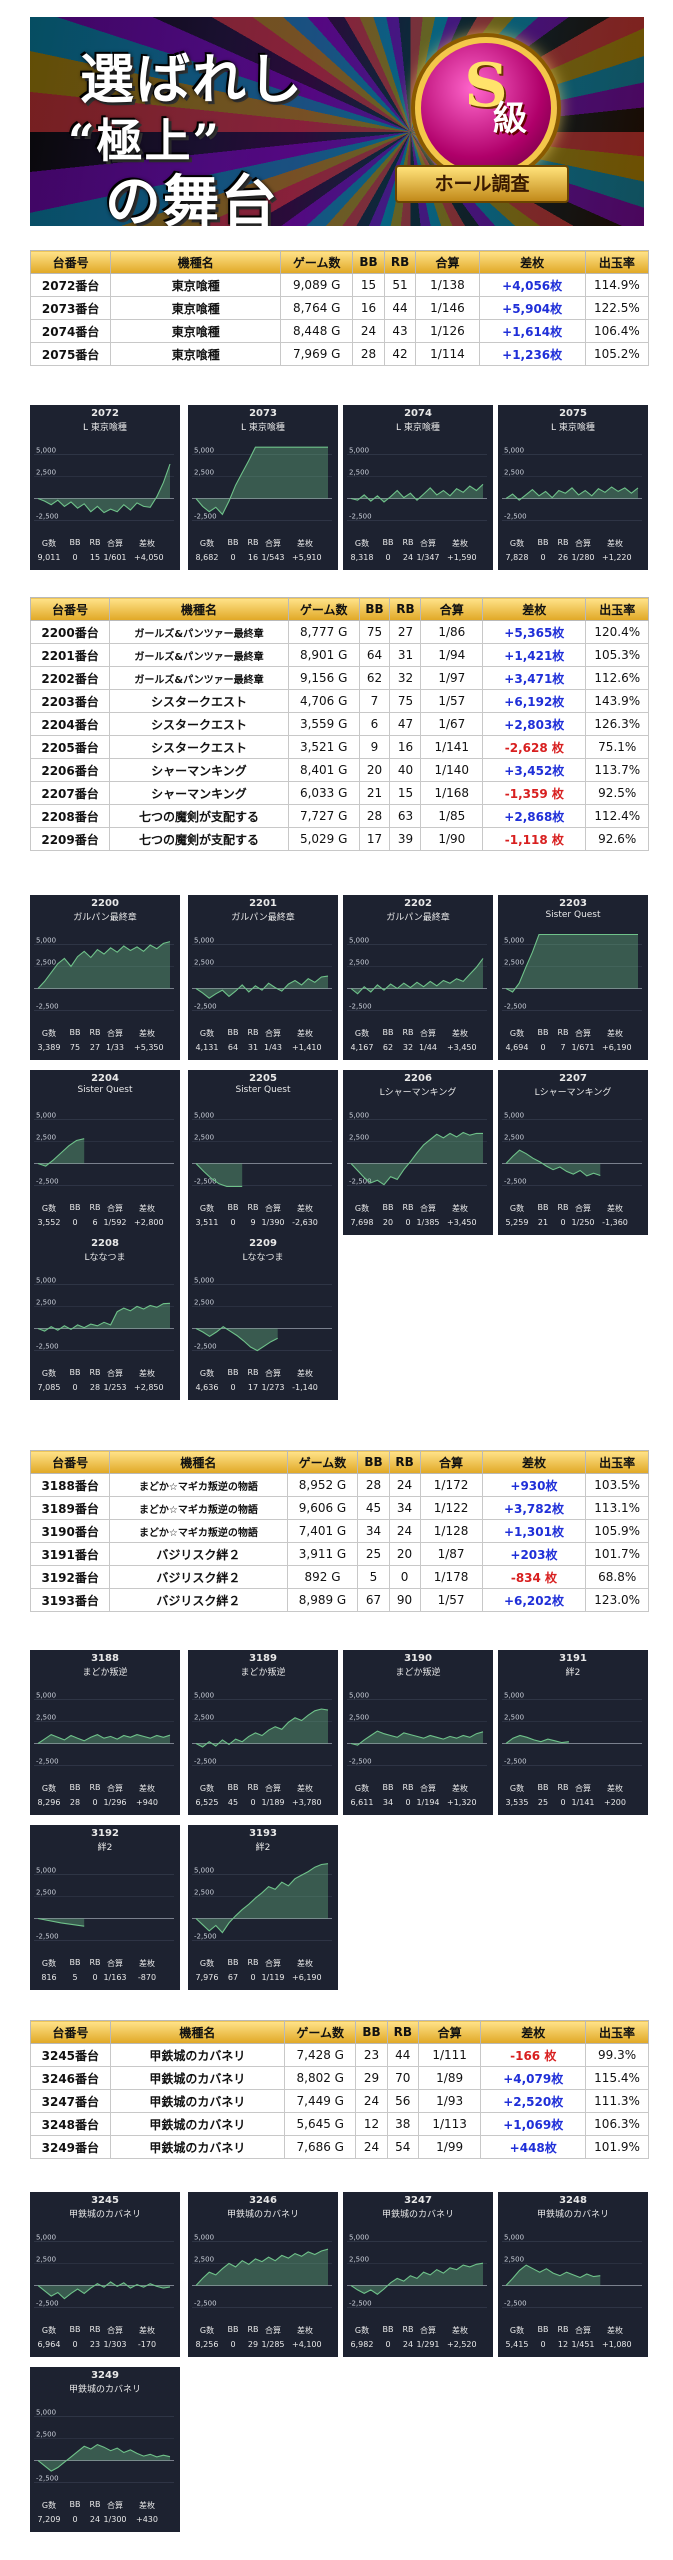  What do you see at coordinates (263, 1658) in the screenshot?
I see `graph-machine-number: 3189` at bounding box center [263, 1658].